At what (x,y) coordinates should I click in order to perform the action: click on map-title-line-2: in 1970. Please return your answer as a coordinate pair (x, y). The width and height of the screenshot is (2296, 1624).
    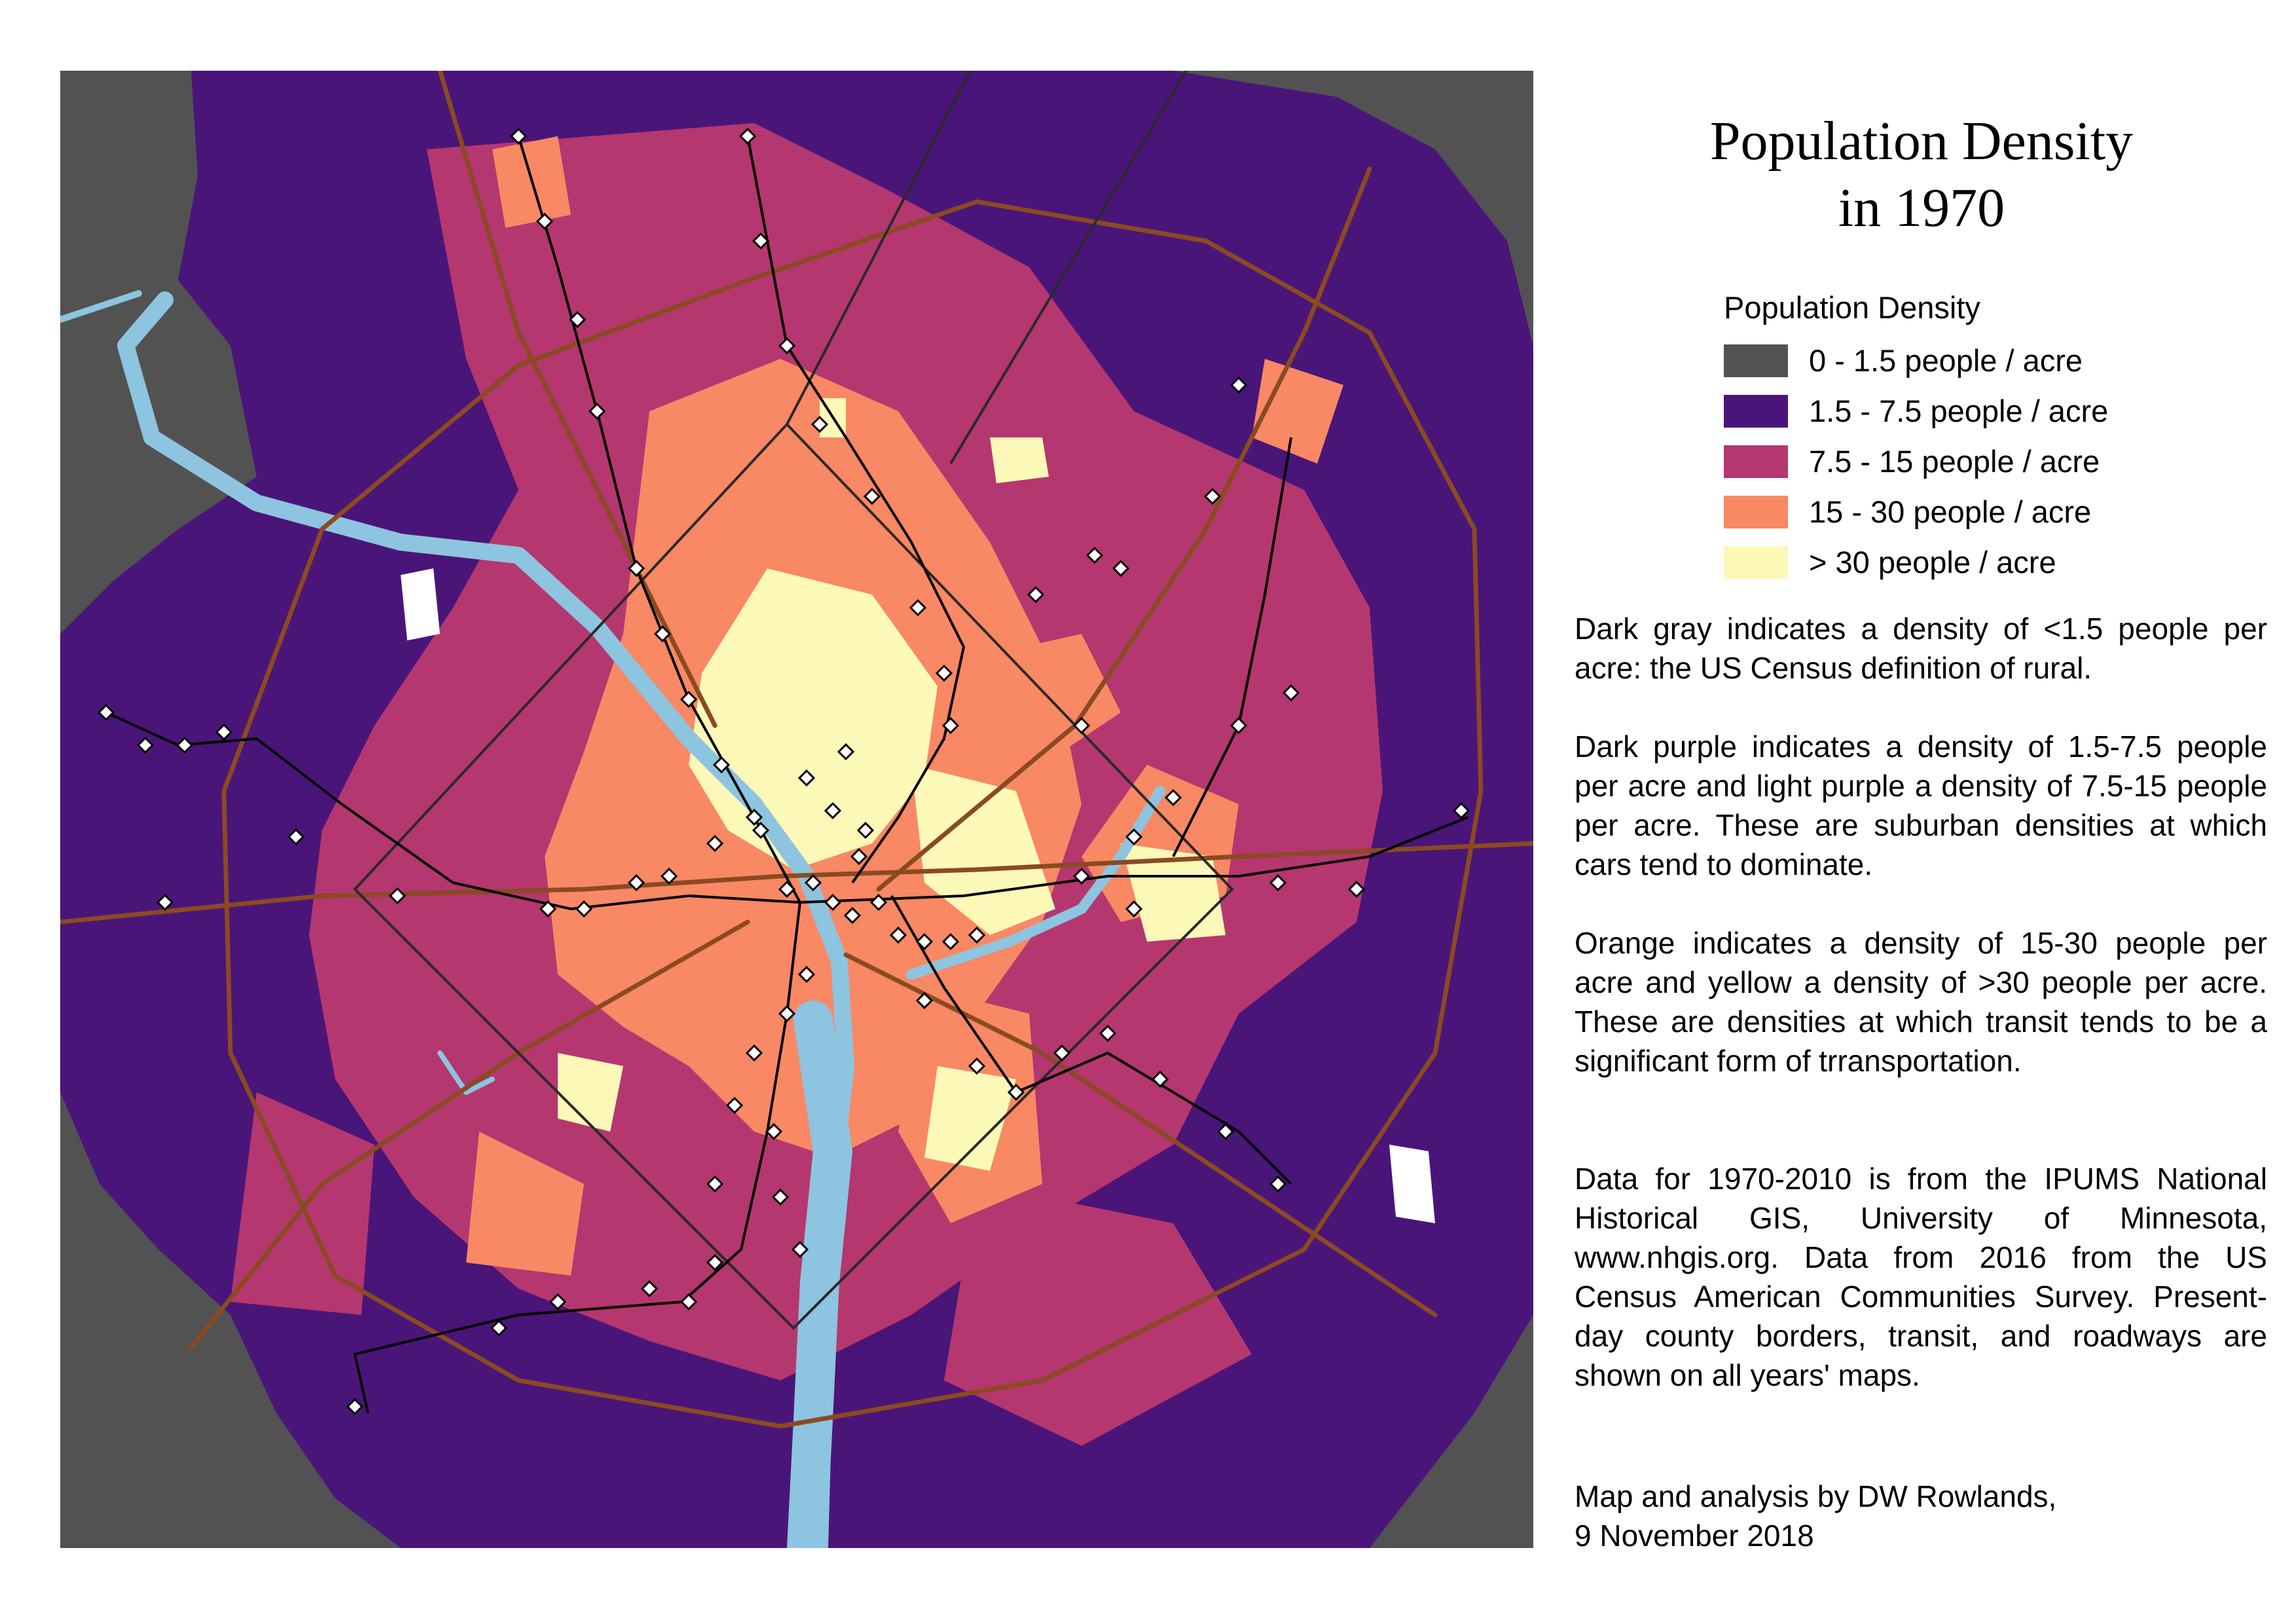
    Looking at the image, I should click on (1921, 207).